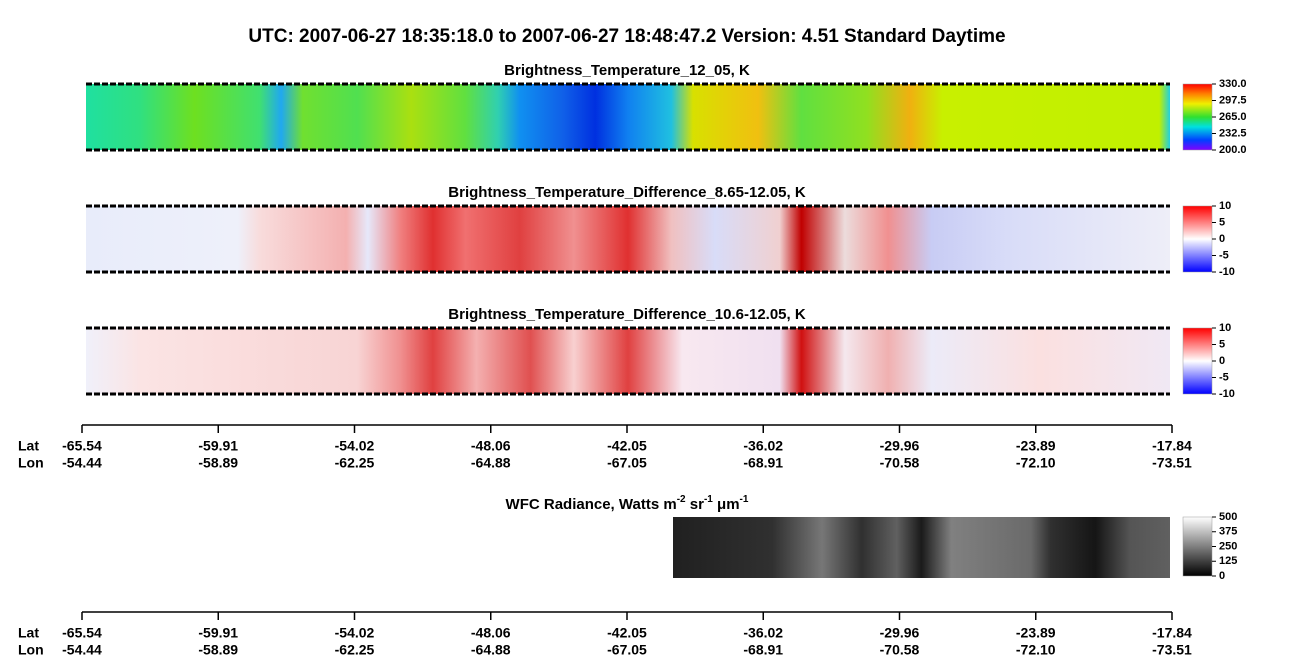  Describe the element at coordinates (726, 504) in the screenshot. I see `title-part: μm` at that location.